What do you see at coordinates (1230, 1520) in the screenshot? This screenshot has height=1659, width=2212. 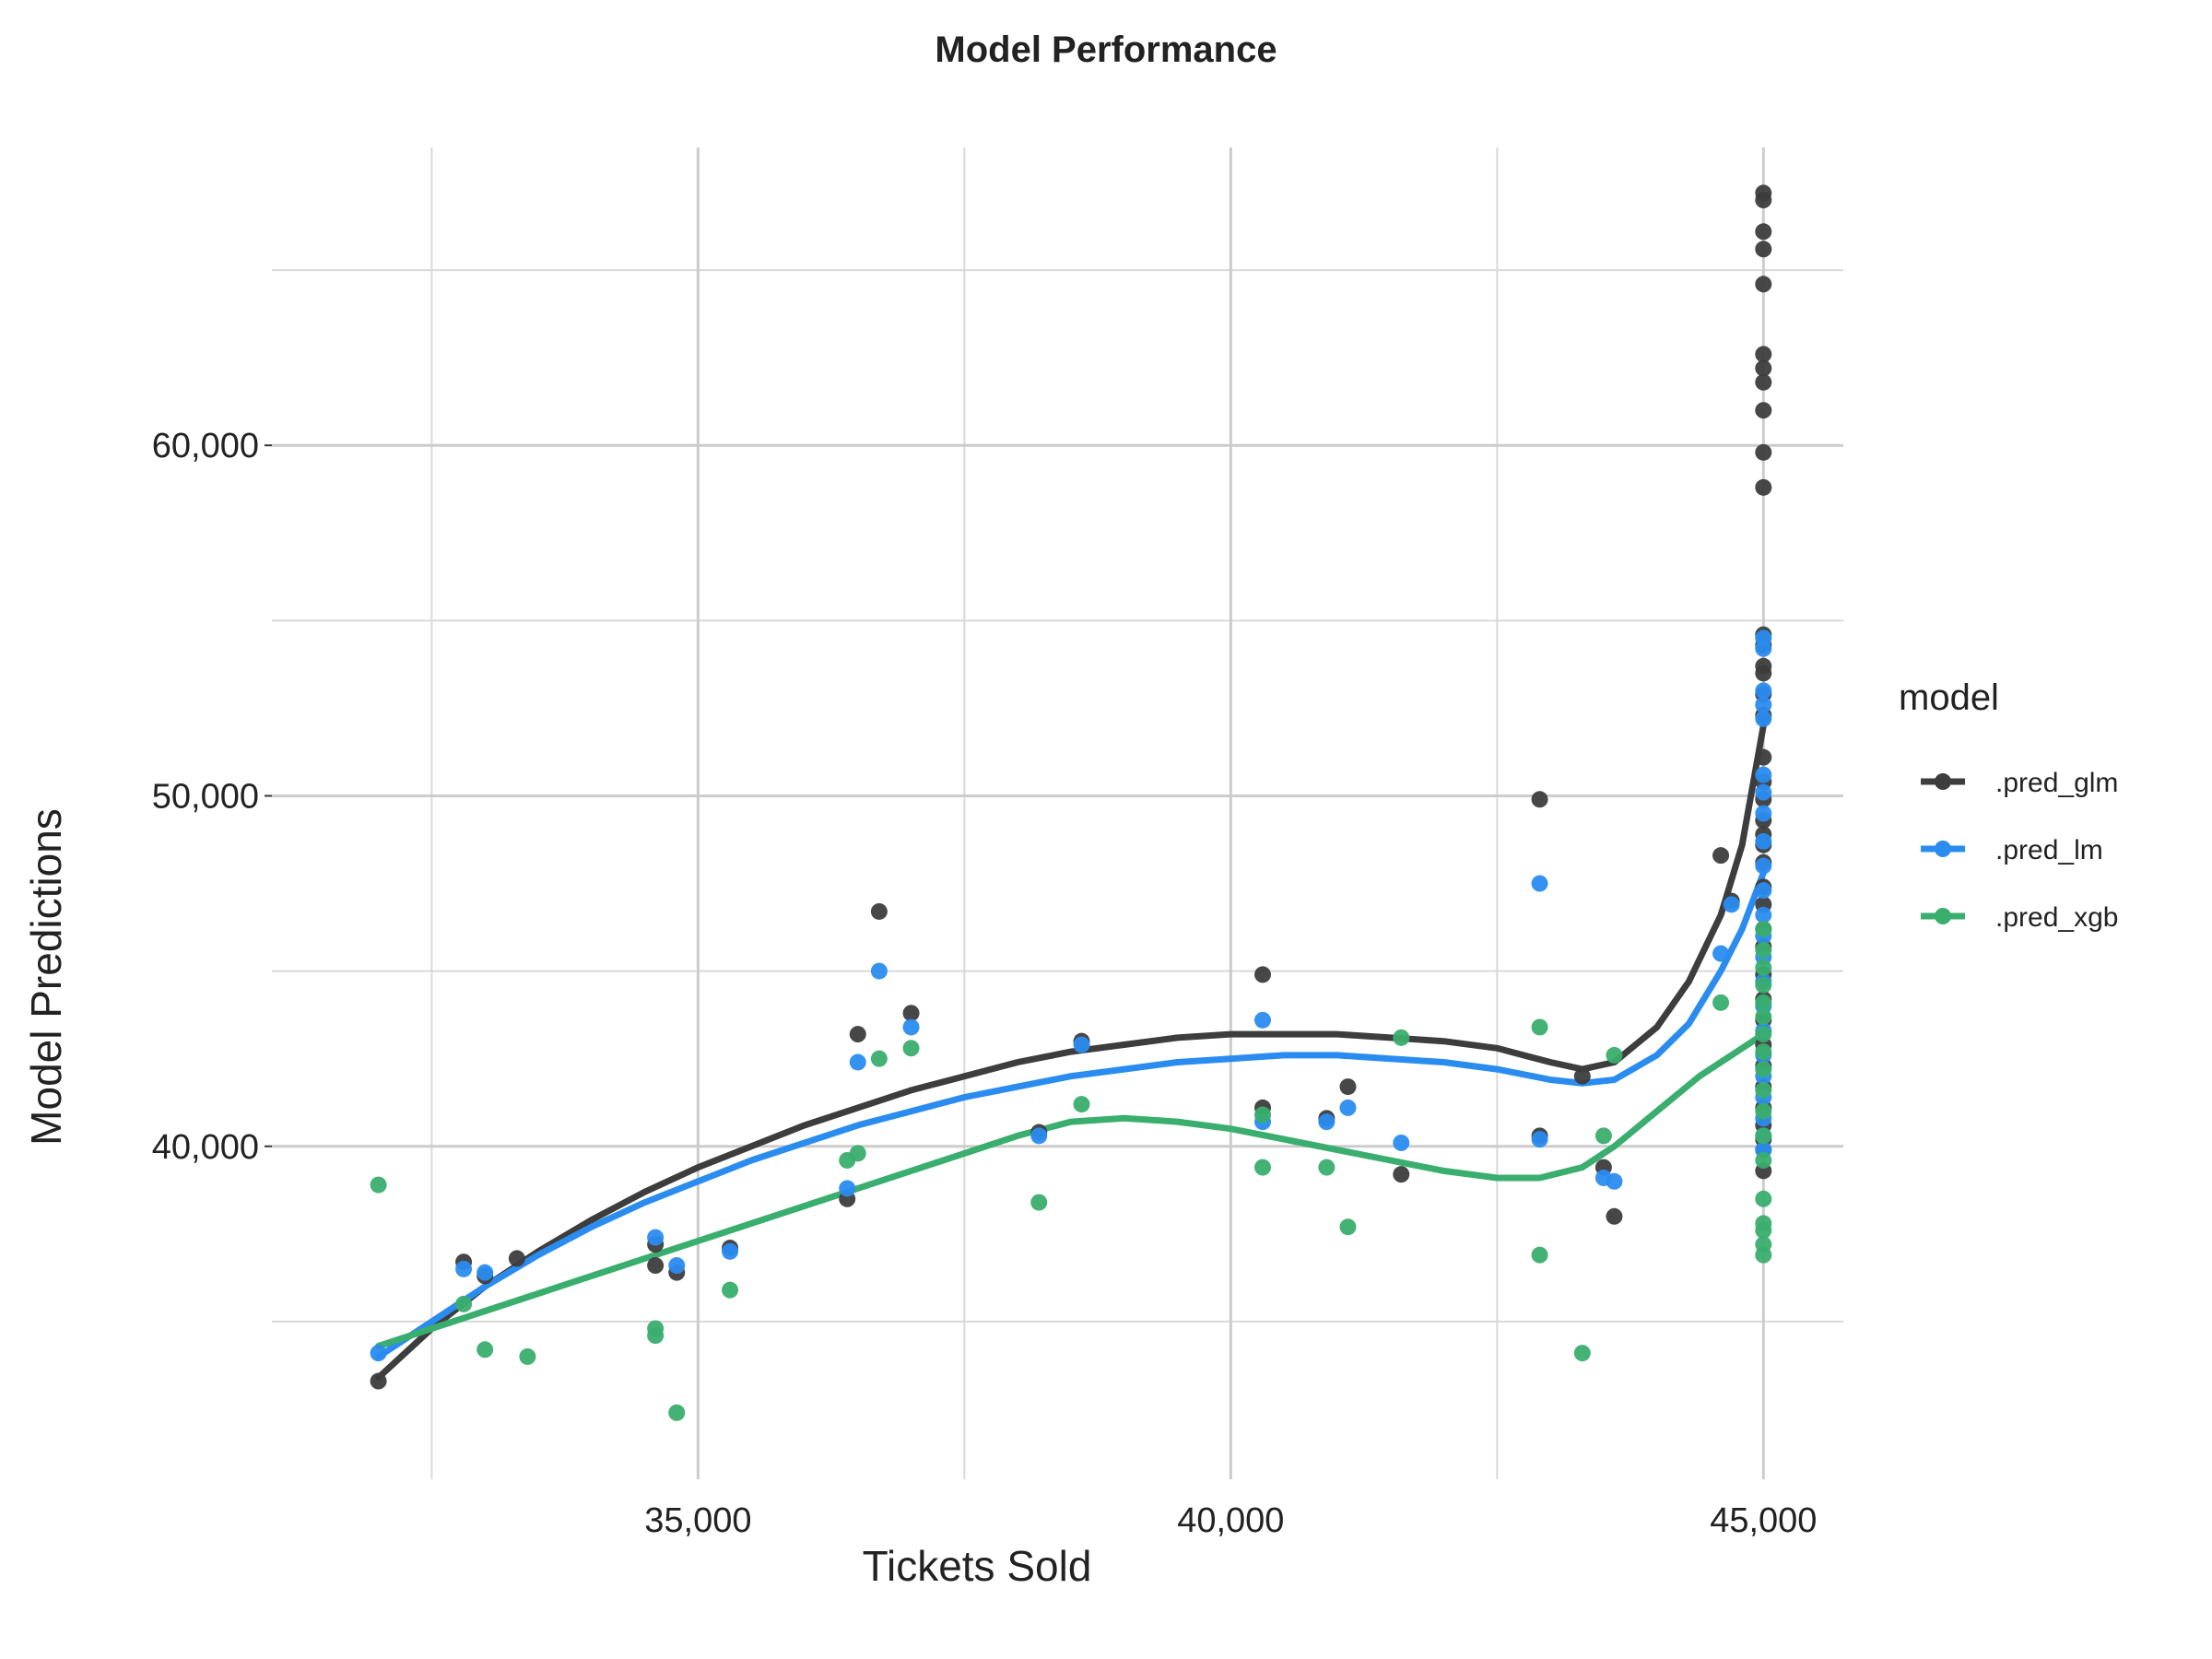 I see `x-axis: 35,000 40,000 45,000` at bounding box center [1230, 1520].